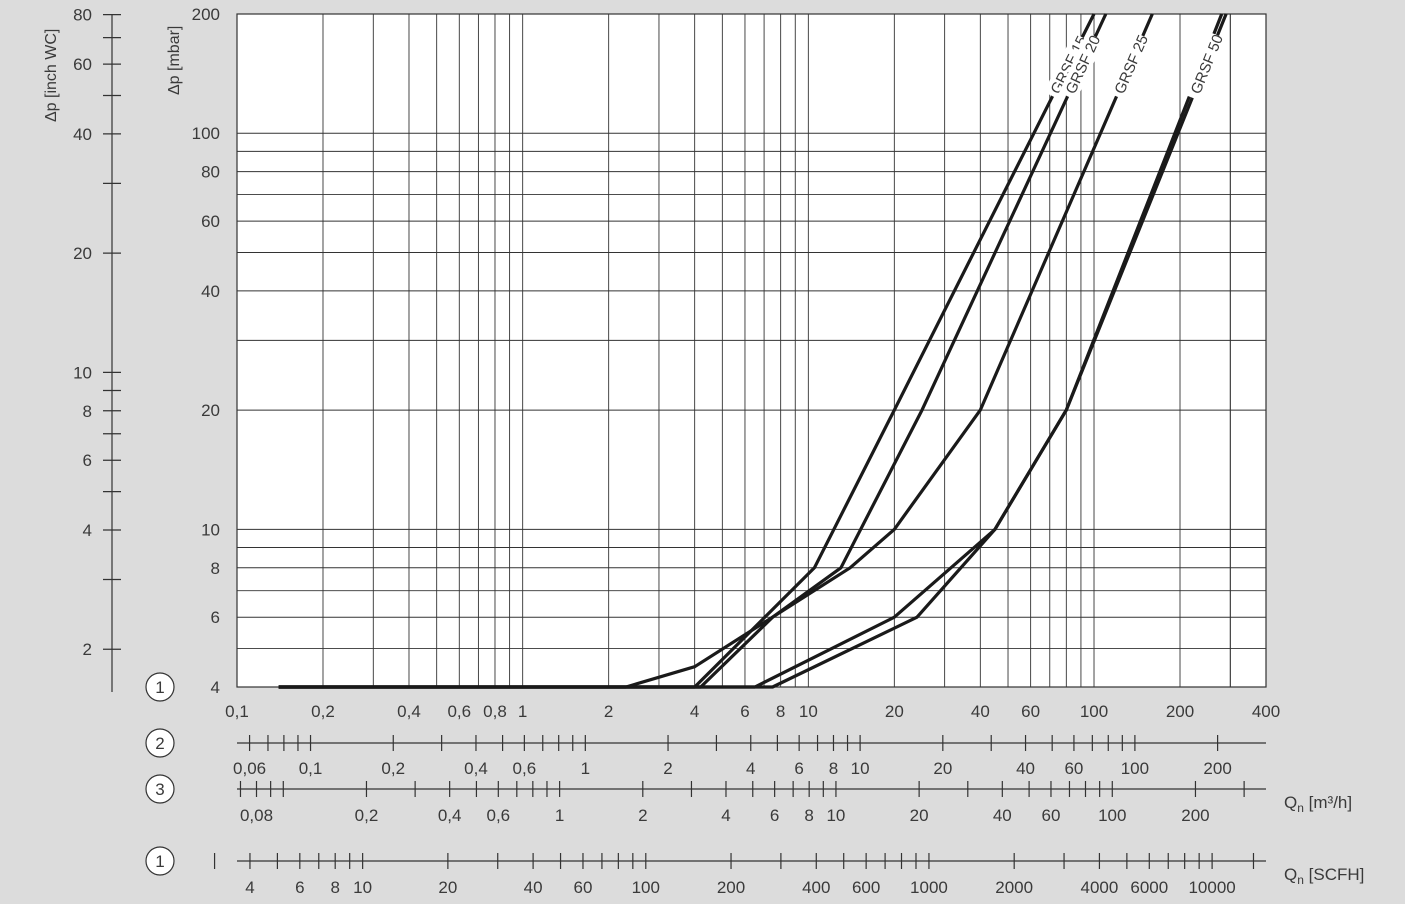 This screenshot has width=1405, height=904. I want to click on x-tick-label: 600, so click(866, 887).